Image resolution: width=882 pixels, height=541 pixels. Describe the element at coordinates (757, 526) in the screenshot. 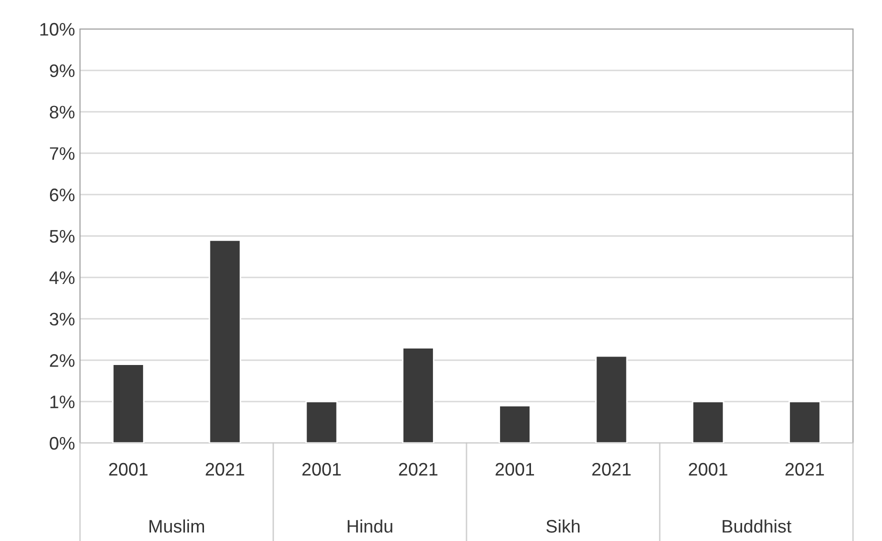

I see `text: Buddhist` at that location.